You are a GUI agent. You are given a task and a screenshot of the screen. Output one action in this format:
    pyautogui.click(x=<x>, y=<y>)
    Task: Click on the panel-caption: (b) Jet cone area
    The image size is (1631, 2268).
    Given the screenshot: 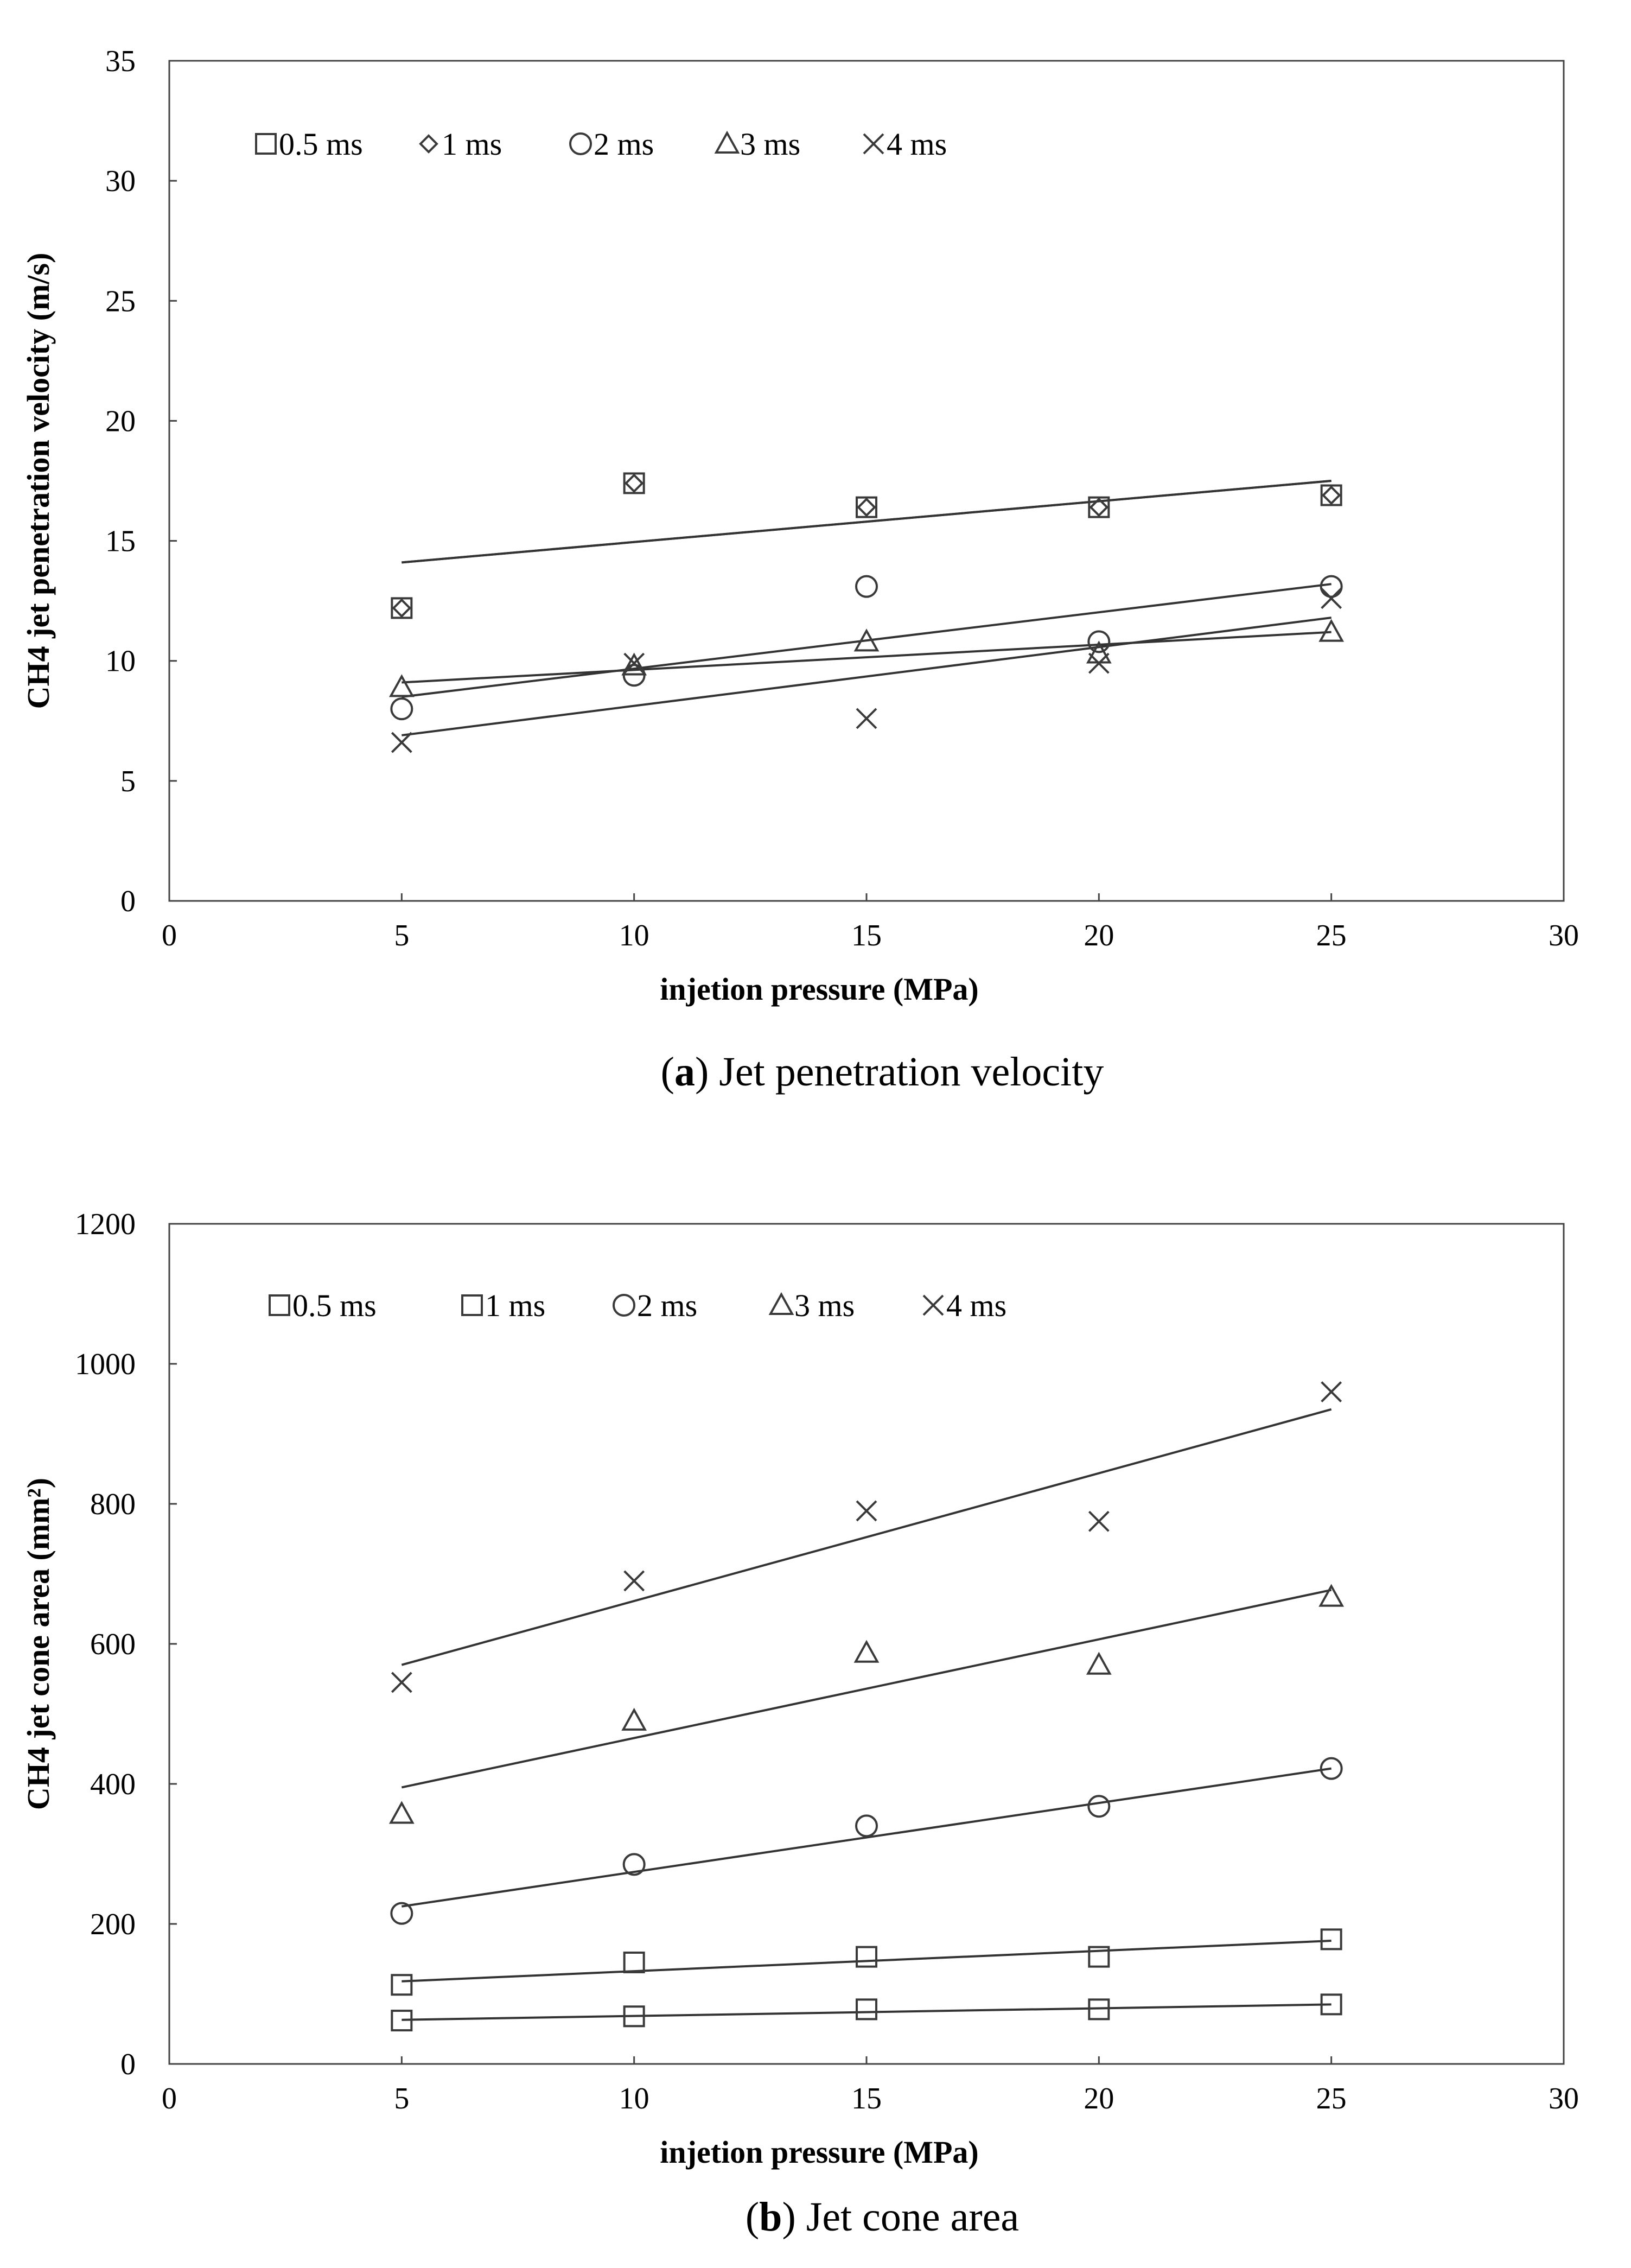 What is the action you would take?
    pyautogui.click(x=882, y=2217)
    